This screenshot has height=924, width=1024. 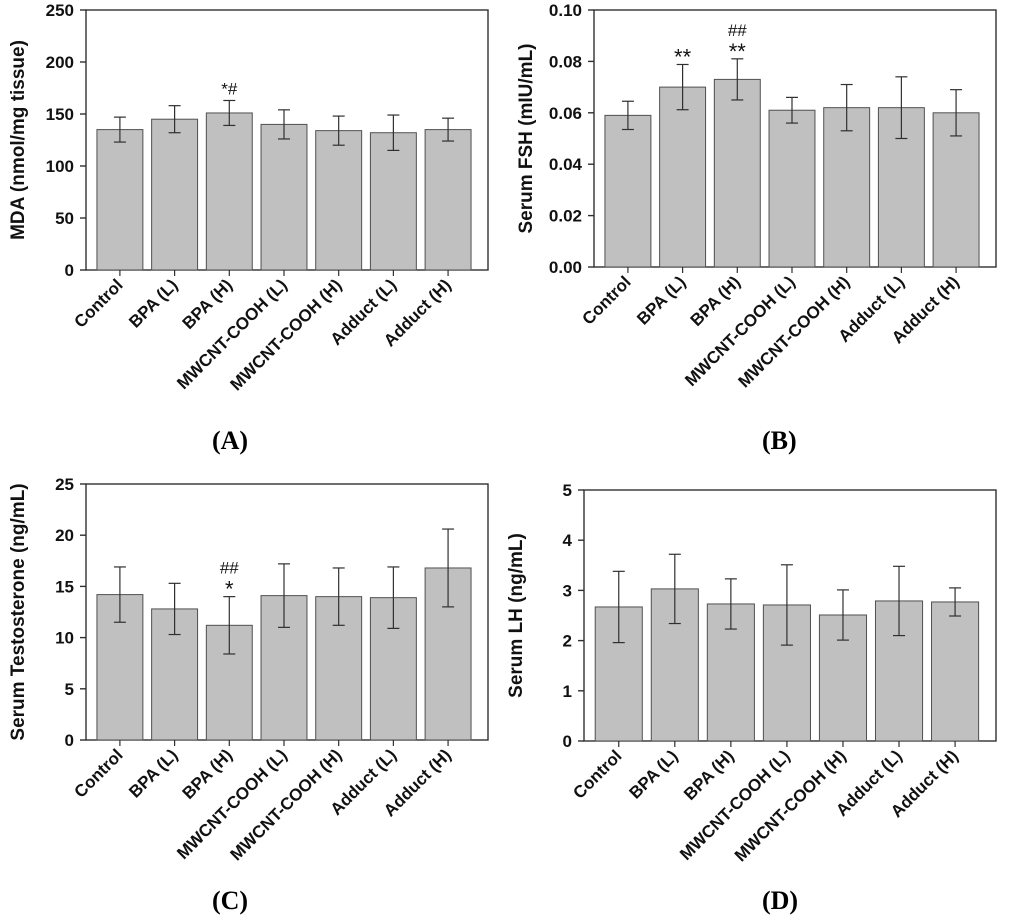 What do you see at coordinates (60, 114) in the screenshot?
I see `y-tick-label: 150` at bounding box center [60, 114].